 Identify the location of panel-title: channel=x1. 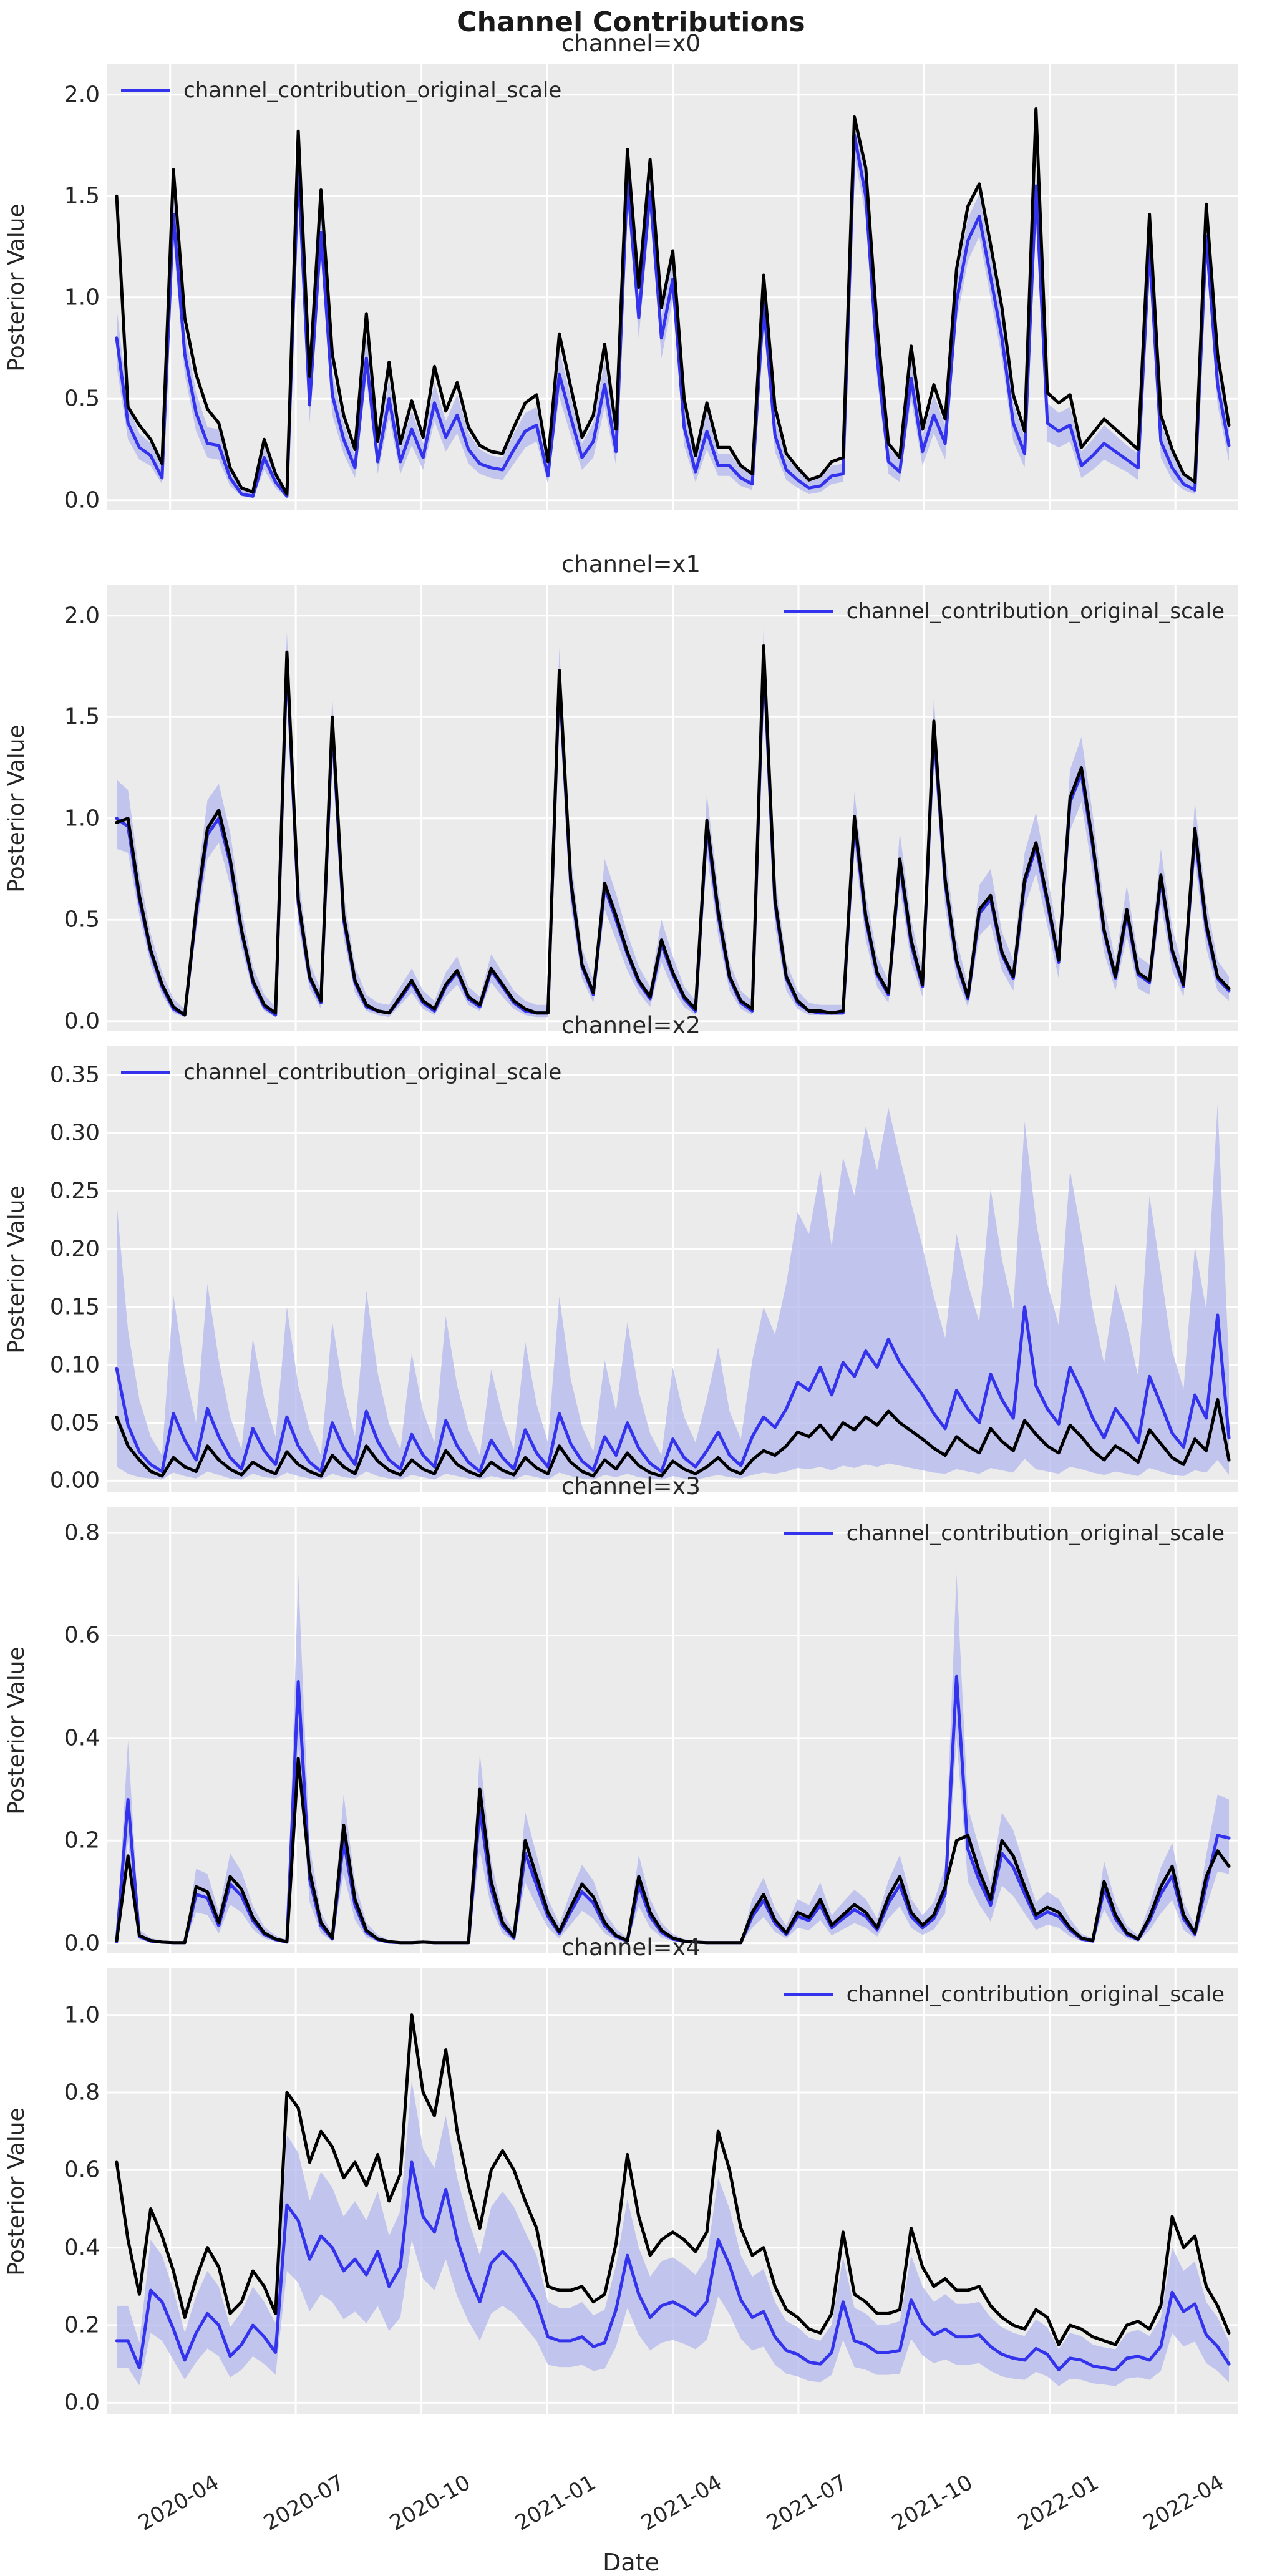
(631, 564).